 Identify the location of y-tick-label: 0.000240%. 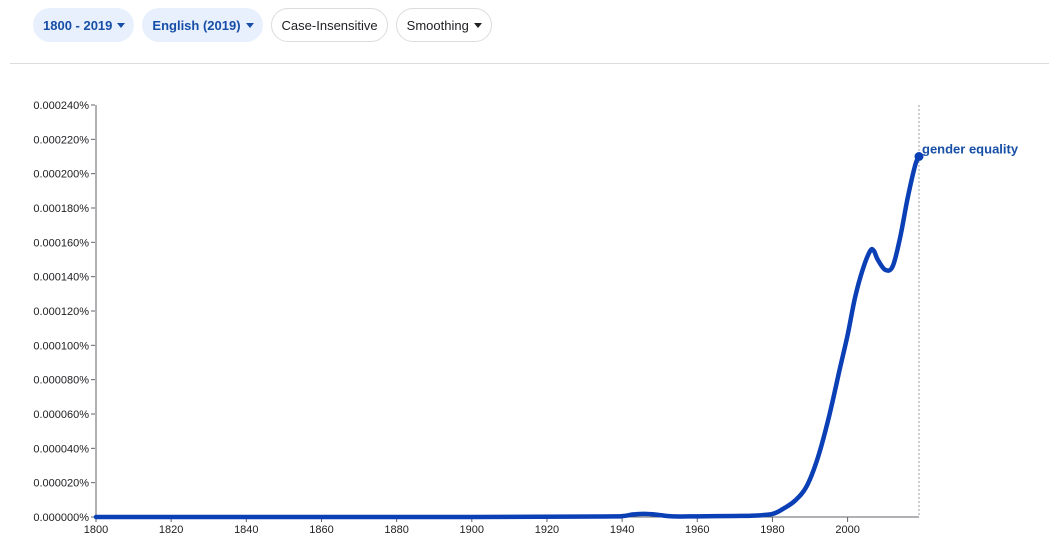
(61, 106).